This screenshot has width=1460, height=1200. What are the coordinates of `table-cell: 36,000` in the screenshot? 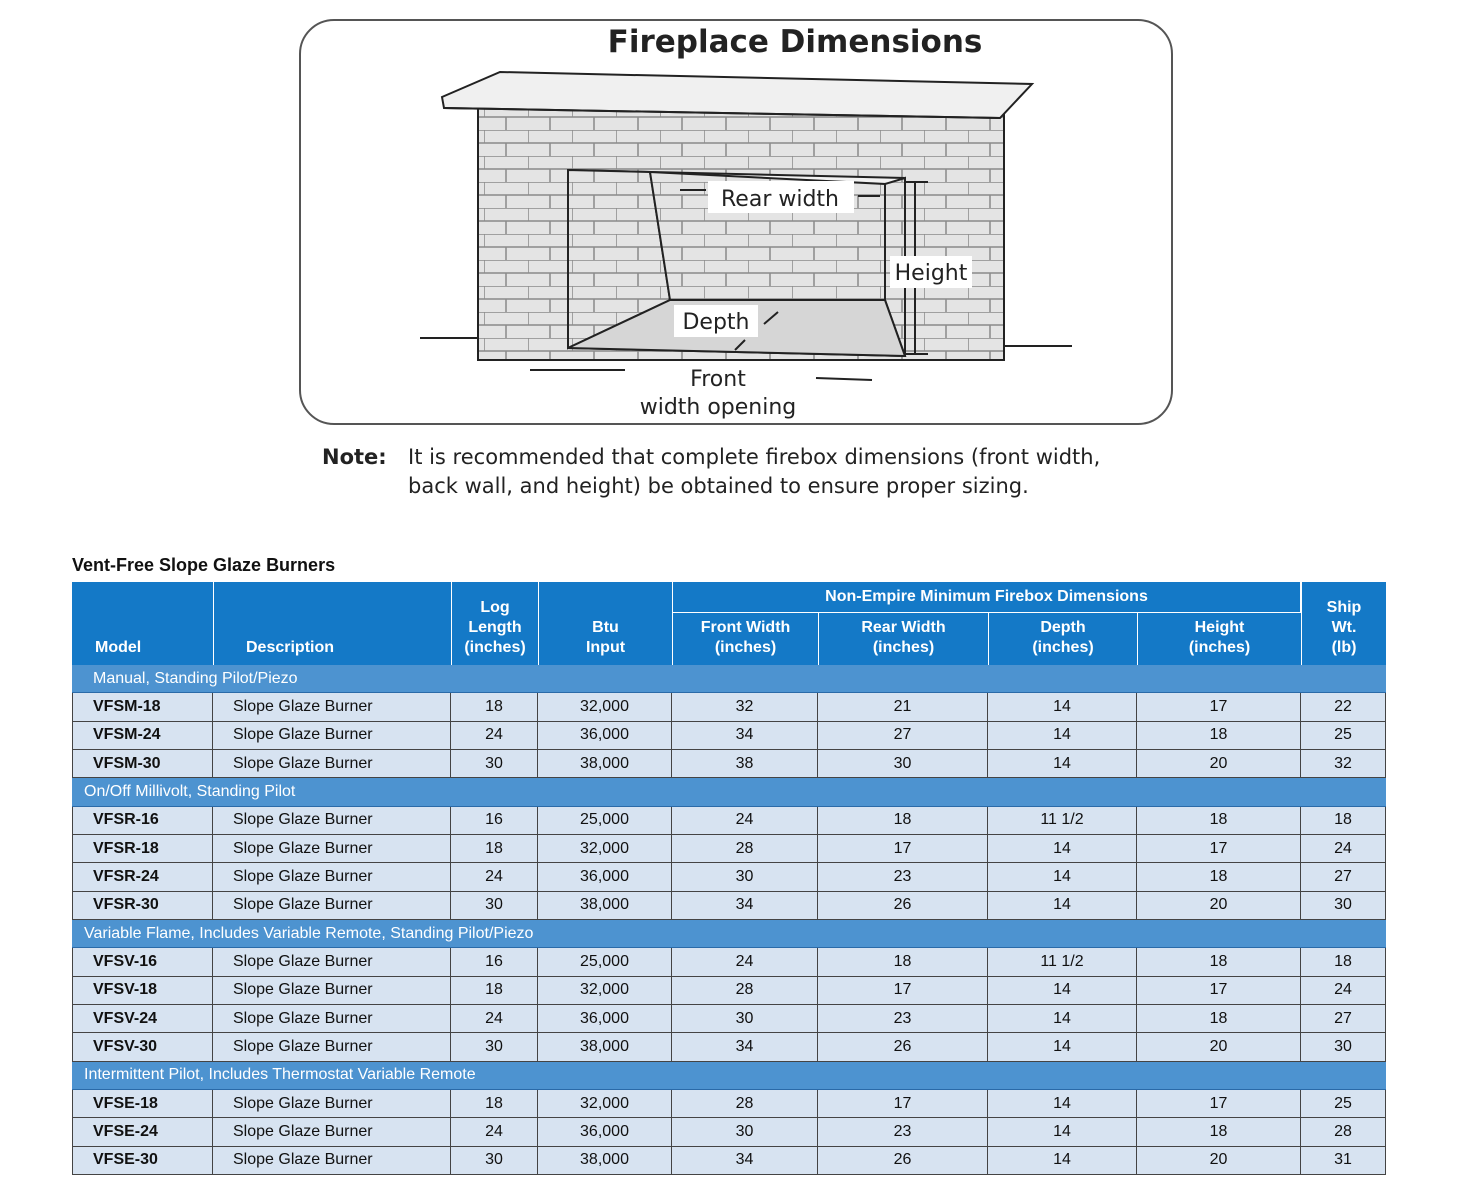 It's located at (605, 1019).